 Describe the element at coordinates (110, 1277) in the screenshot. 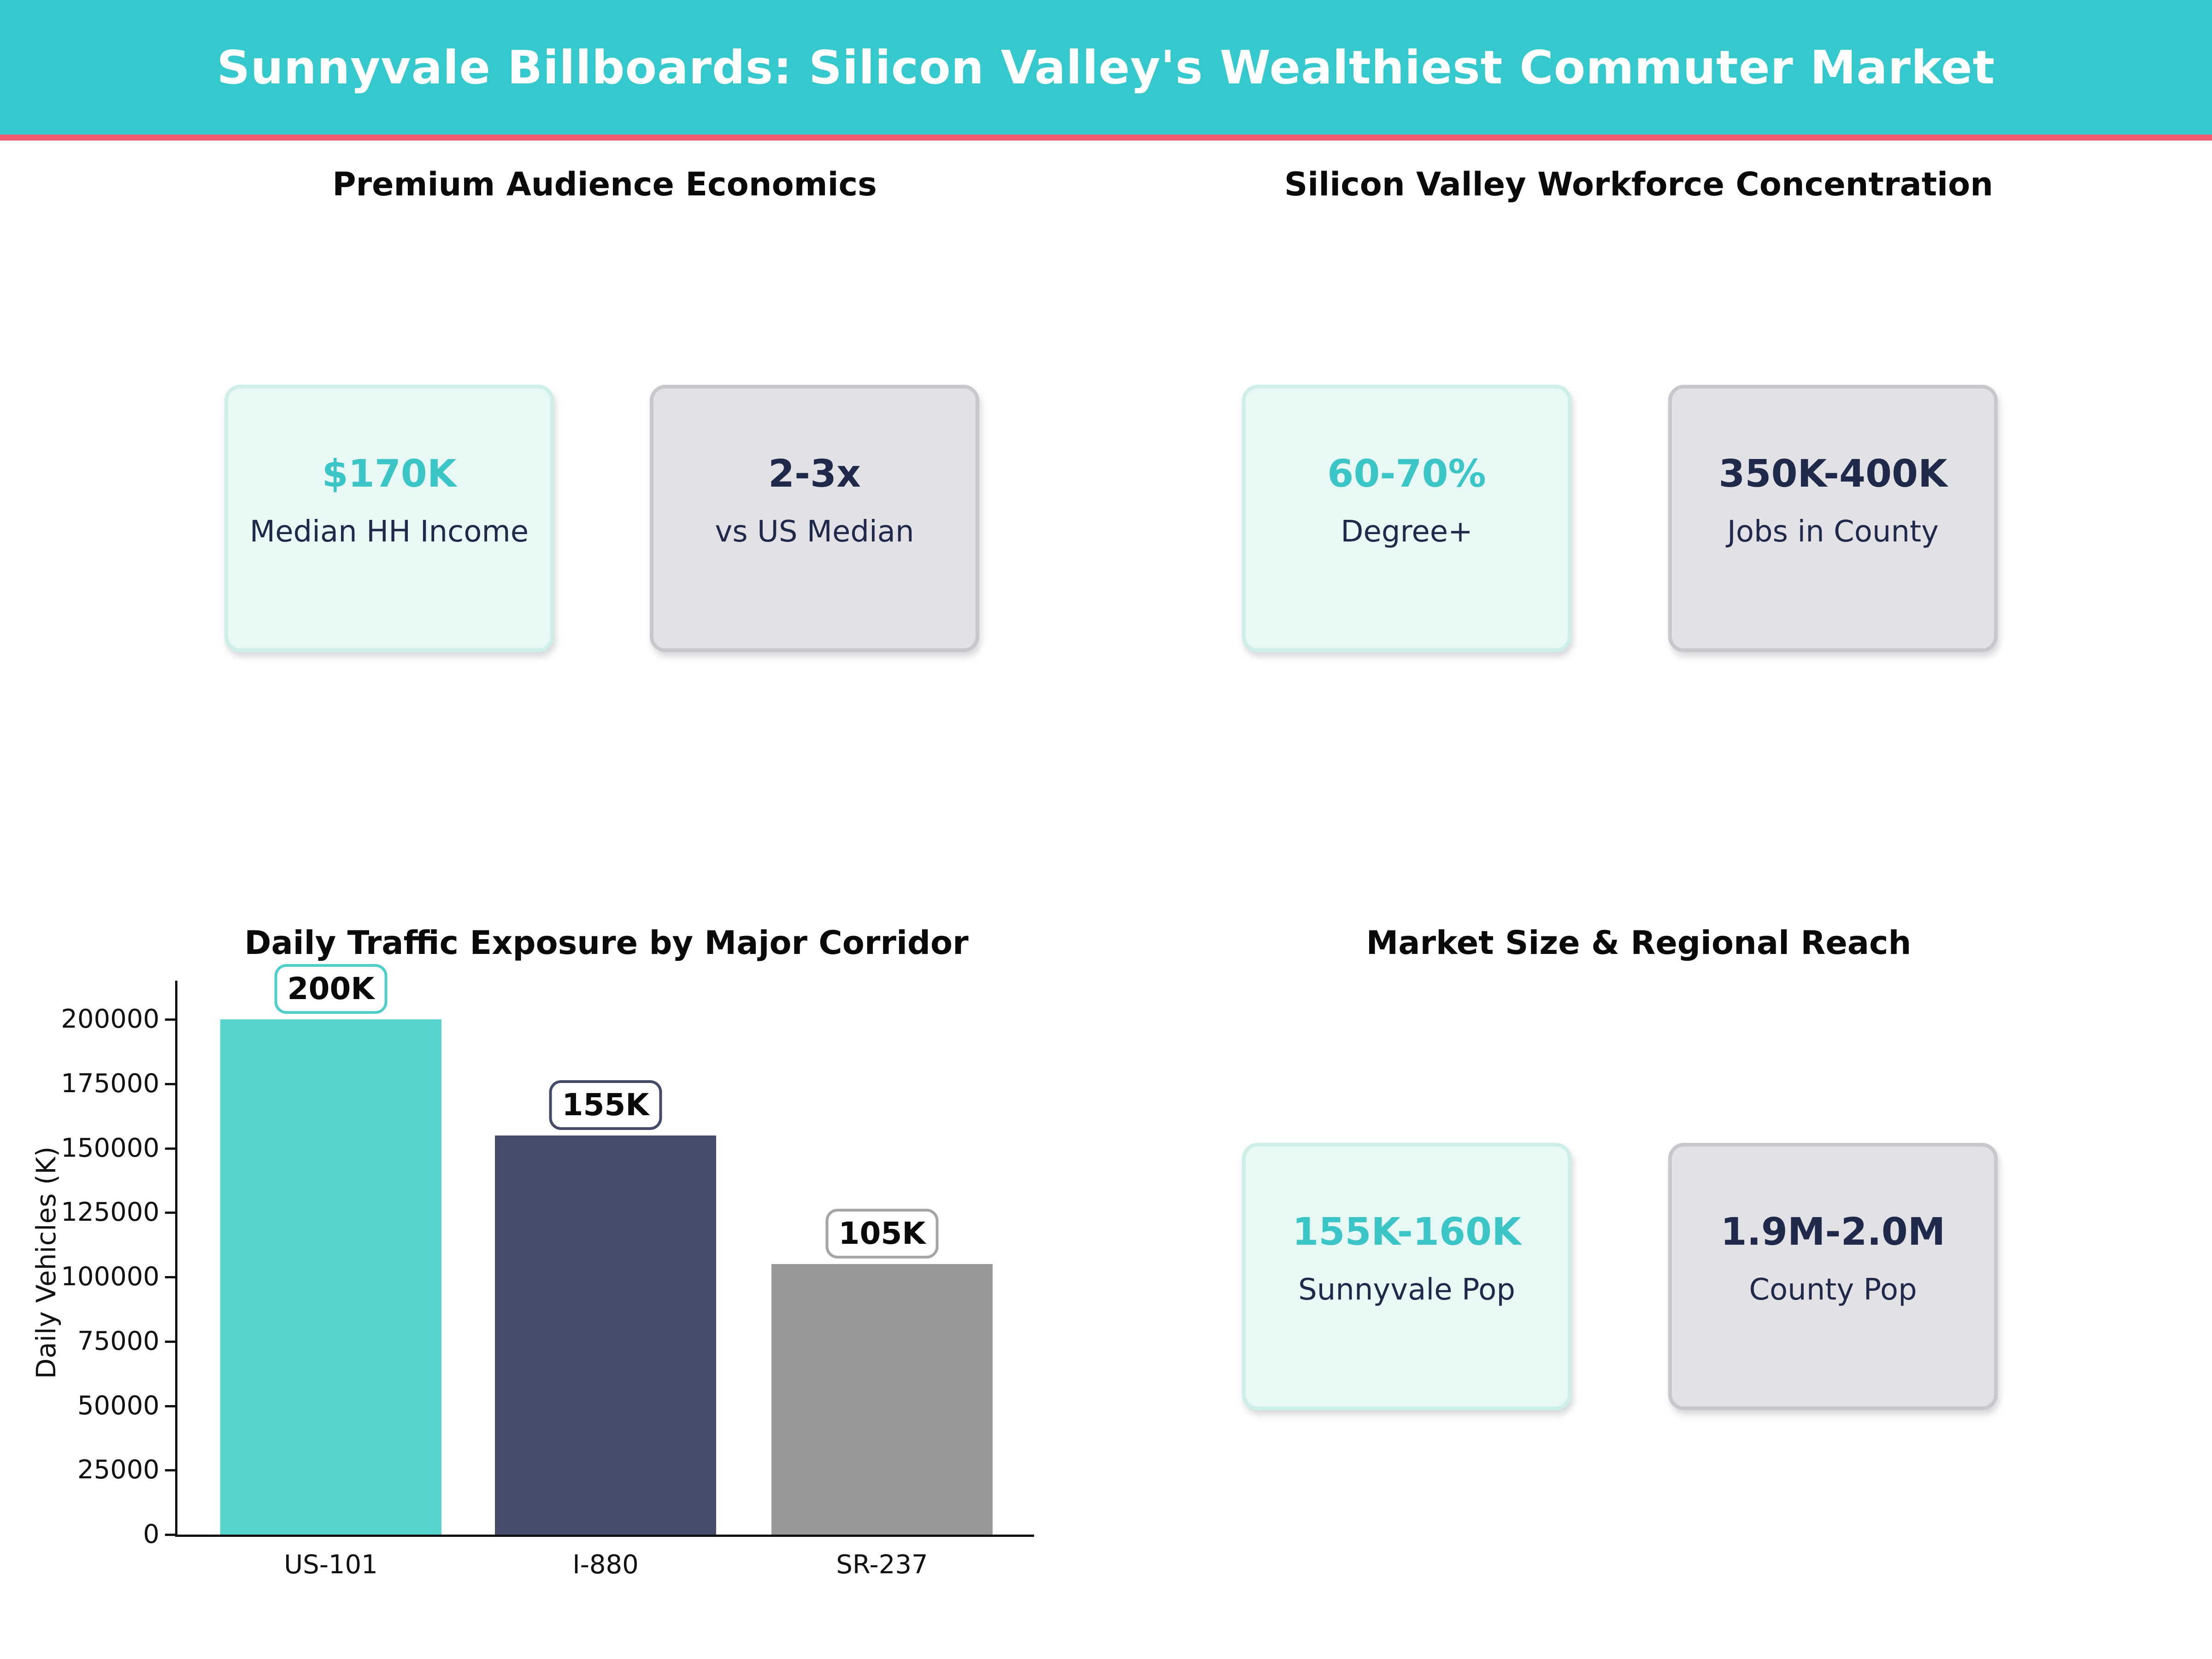

I see `y-tick-label: 100000` at that location.